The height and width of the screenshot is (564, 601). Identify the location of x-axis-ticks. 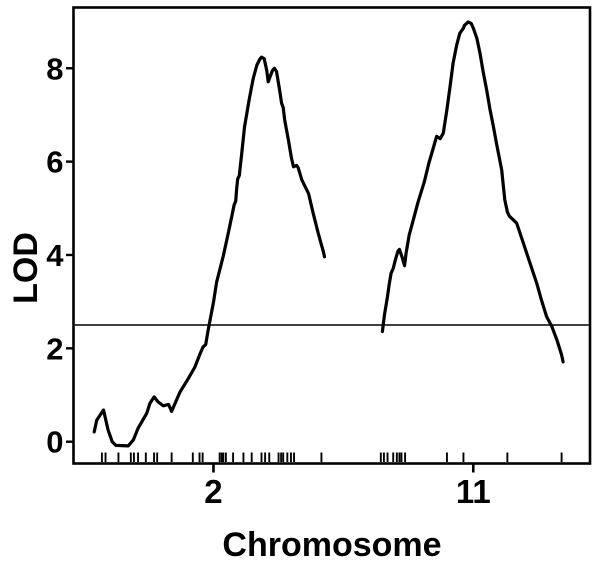
(343, 468).